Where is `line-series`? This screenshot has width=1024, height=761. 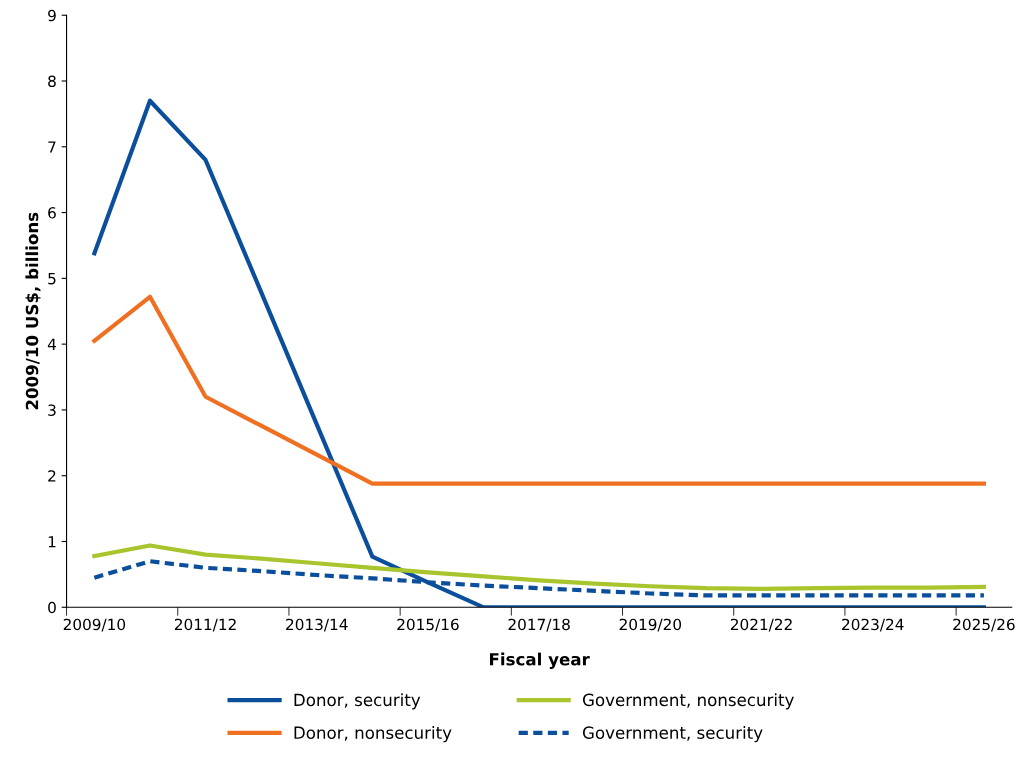
line-series is located at coordinates (539, 567).